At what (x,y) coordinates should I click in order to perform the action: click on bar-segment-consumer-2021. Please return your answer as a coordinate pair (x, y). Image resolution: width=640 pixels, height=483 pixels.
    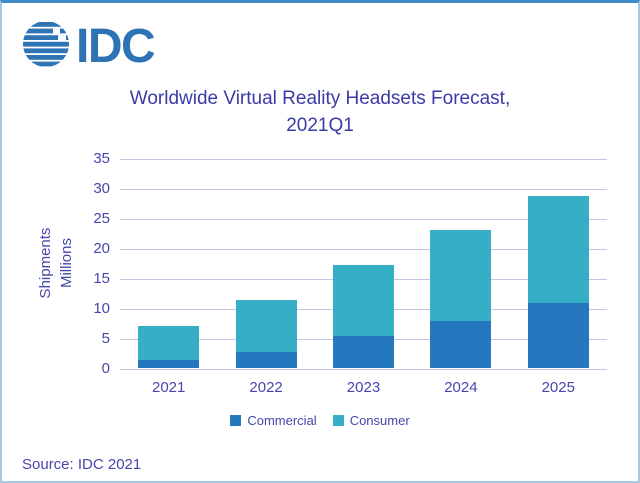
    Looking at the image, I should click on (169, 343).